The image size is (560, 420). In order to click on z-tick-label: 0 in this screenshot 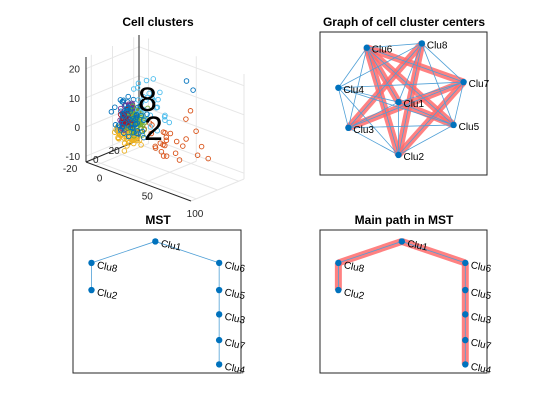, I will do `click(77, 128)`.